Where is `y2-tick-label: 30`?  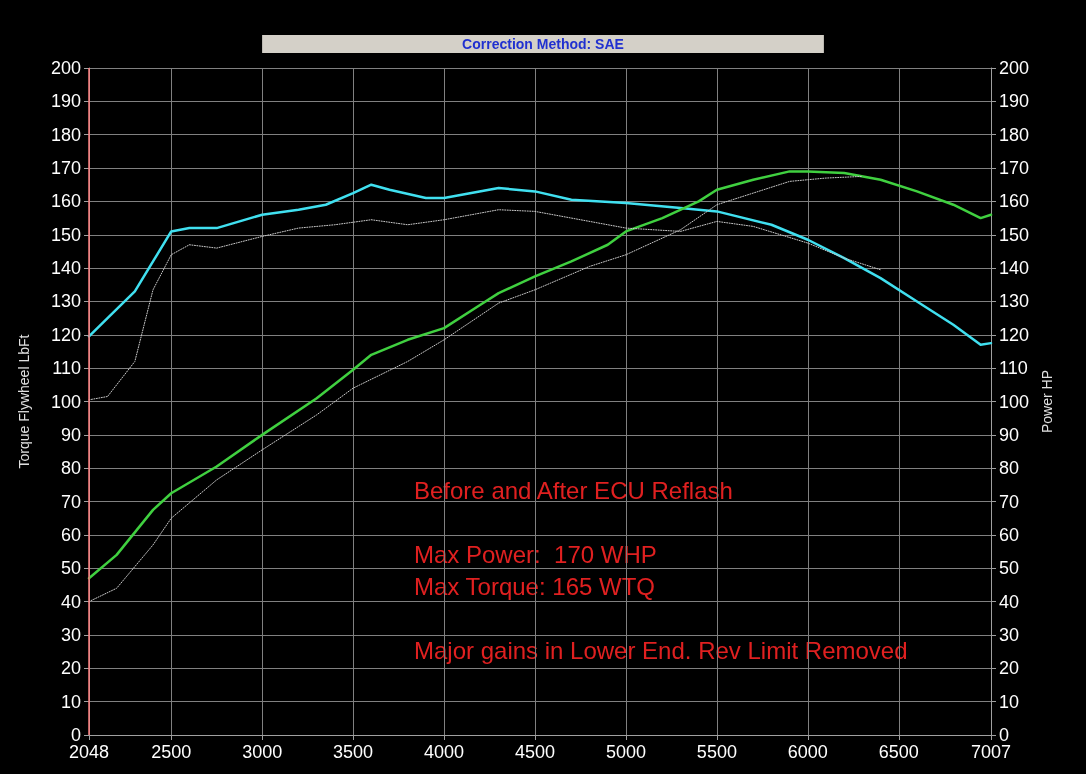 y2-tick-label: 30 is located at coordinates (1009, 634).